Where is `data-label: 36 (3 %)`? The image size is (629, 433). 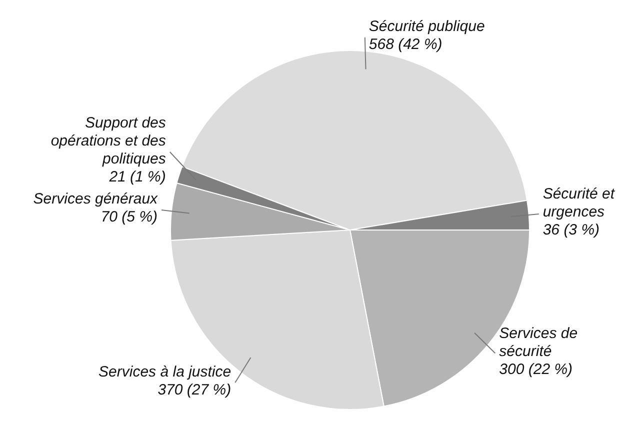 data-label: 36 (3 %) is located at coordinates (571, 230).